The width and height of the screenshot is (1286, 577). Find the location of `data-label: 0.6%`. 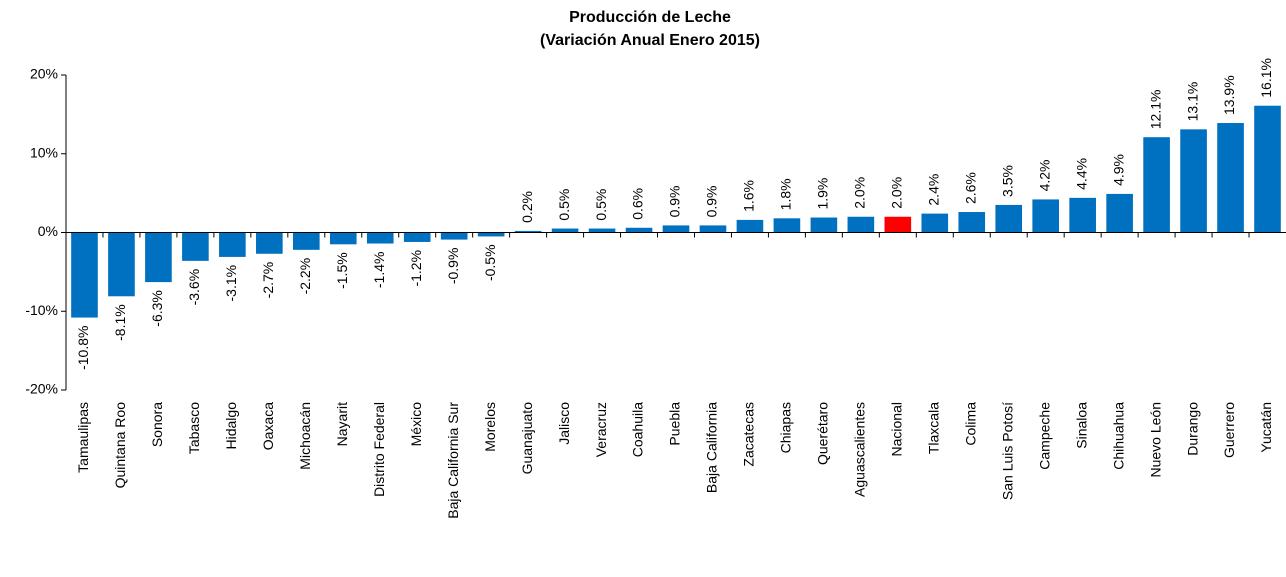

data-label: 0.6% is located at coordinates (638, 204).